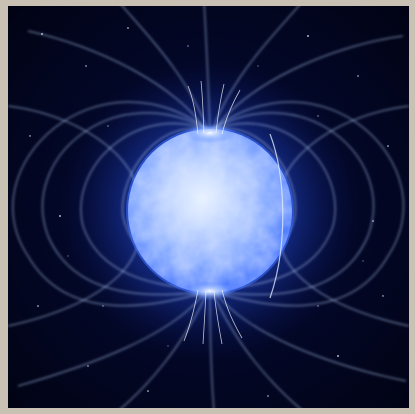 The width and height of the screenshot is (415, 414). I want to click on south-pole-glow, so click(210, 291).